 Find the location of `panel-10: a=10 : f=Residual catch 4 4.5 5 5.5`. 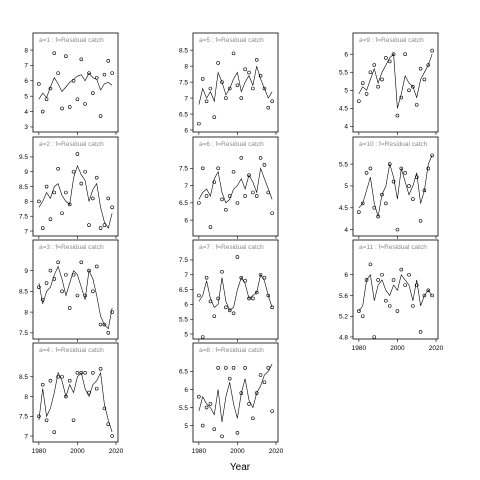

panel-10: a=10 : f=Residual catch 4 4.5 5 5.5 is located at coordinates (389, 187).